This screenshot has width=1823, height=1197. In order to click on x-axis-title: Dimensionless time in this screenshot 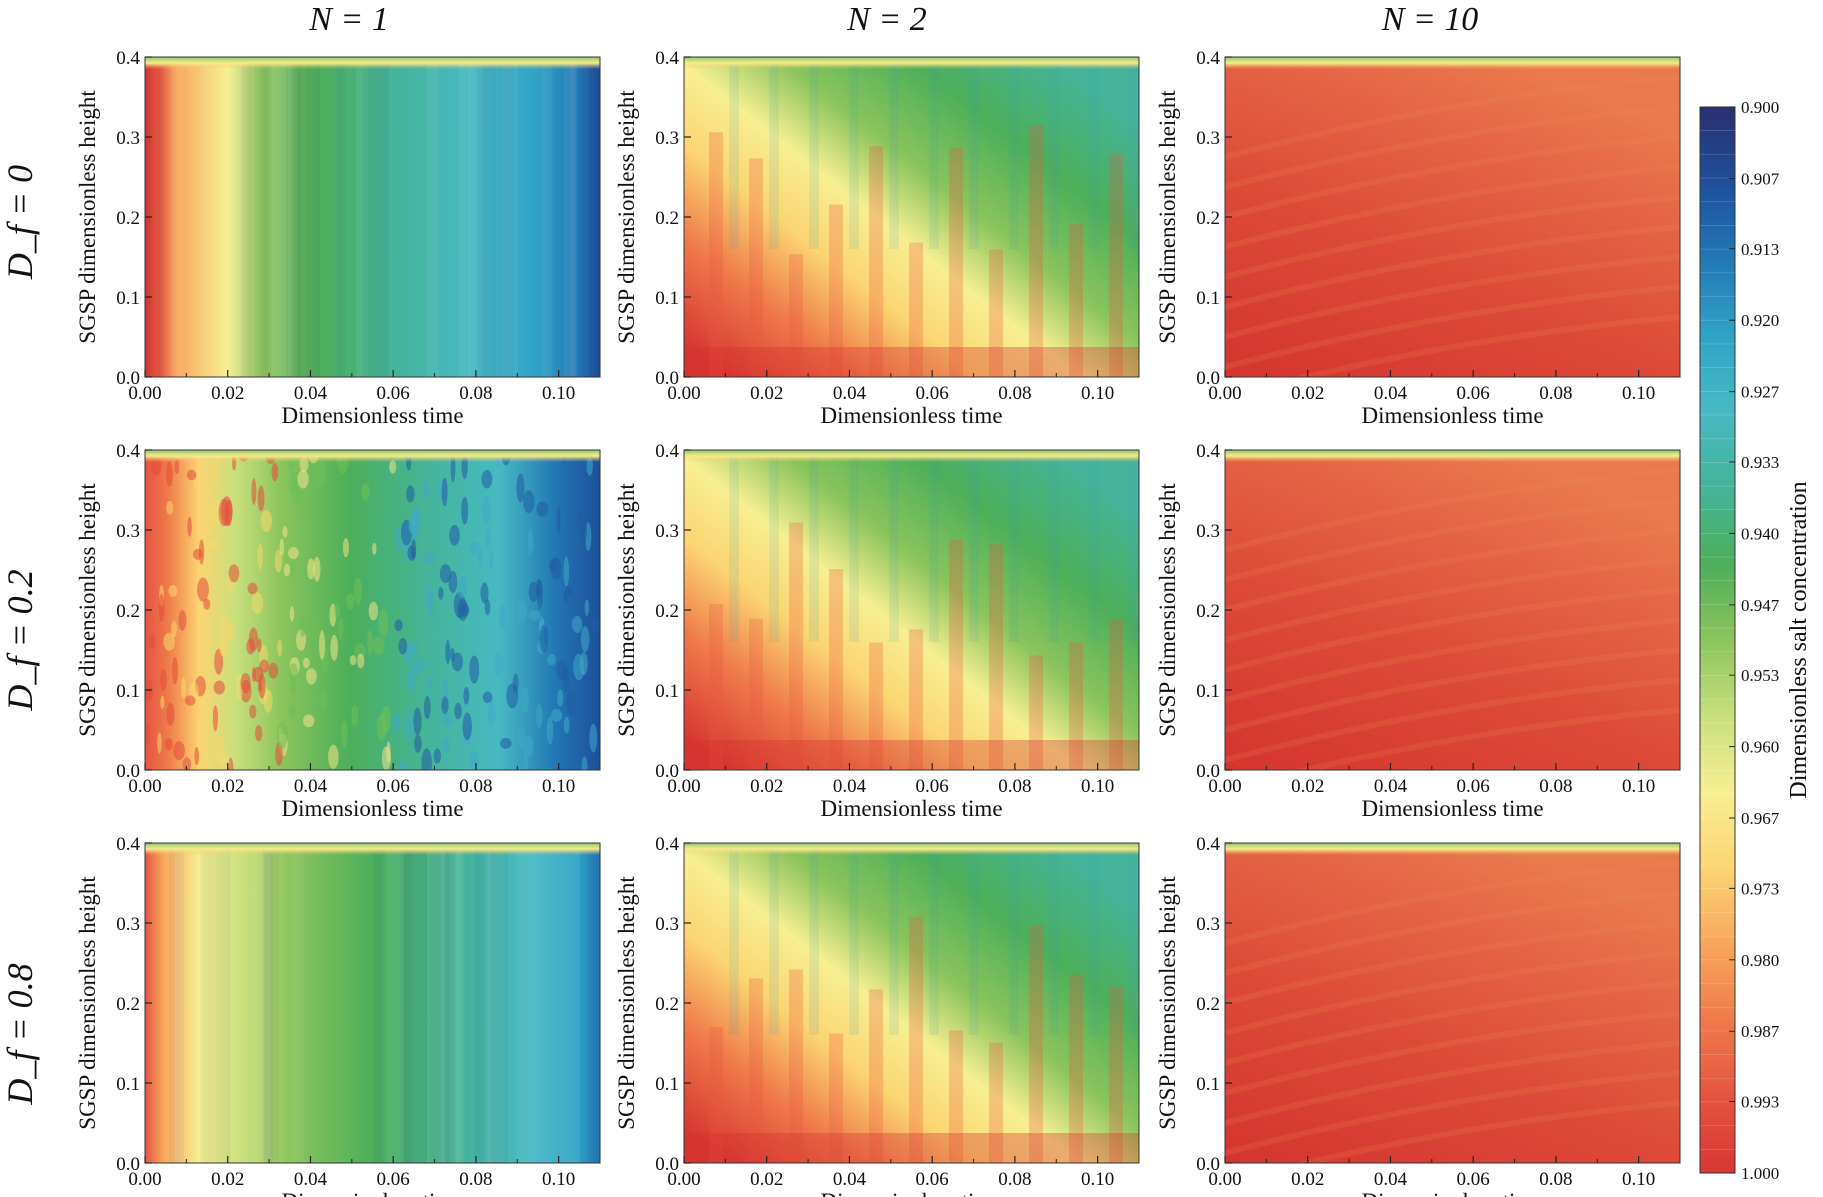, I will do `click(1452, 415)`.